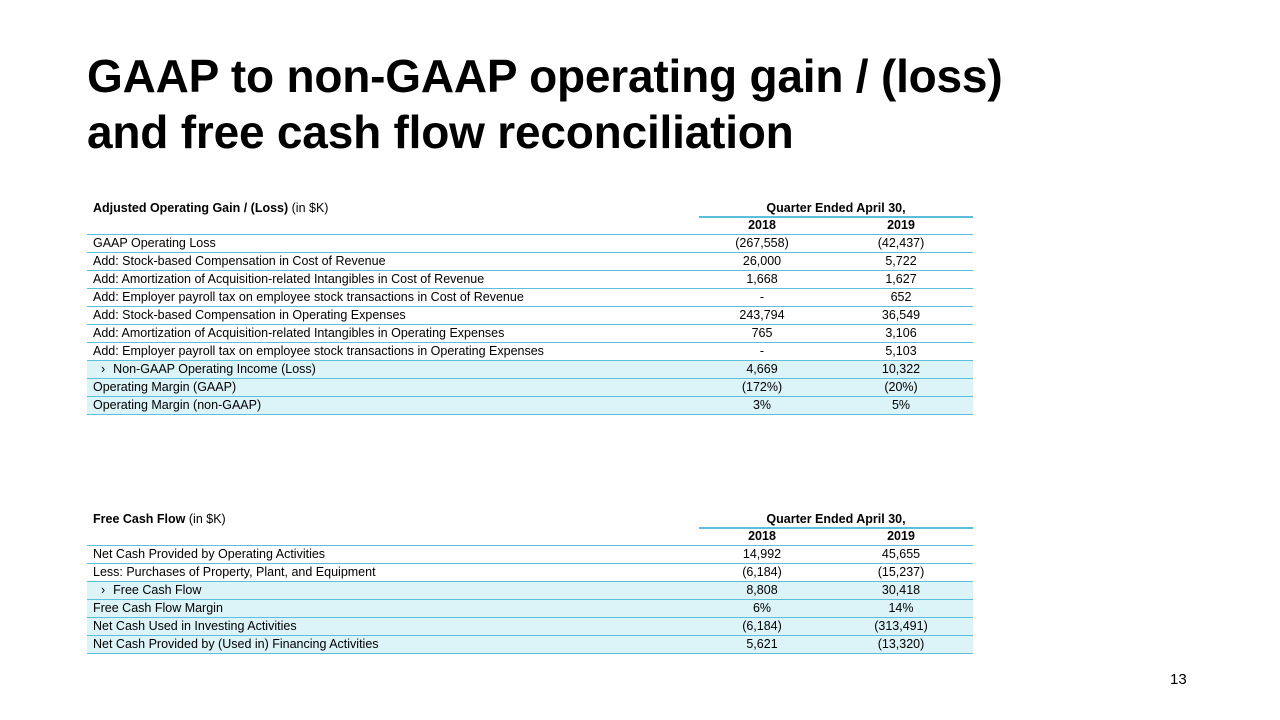  Describe the element at coordinates (159, 519) in the screenshot. I see `table-heading: Free Cash Flow (in $K)` at that location.